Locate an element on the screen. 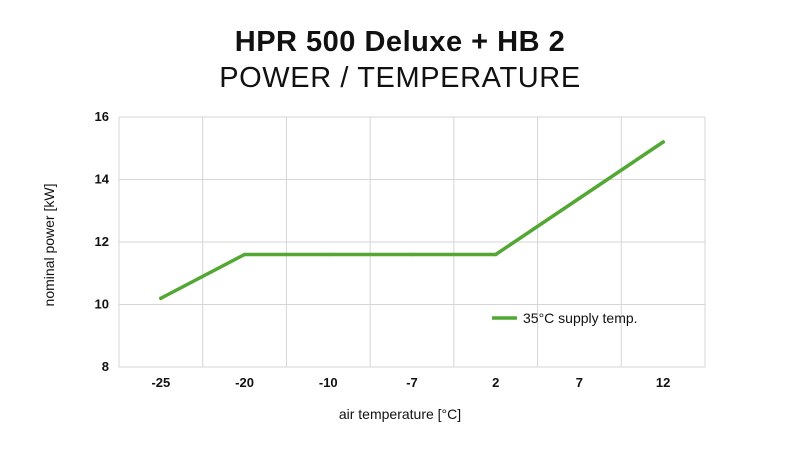 The height and width of the screenshot is (450, 800). chart-subtitle: POWER / TEMPERATURE is located at coordinates (400, 78).